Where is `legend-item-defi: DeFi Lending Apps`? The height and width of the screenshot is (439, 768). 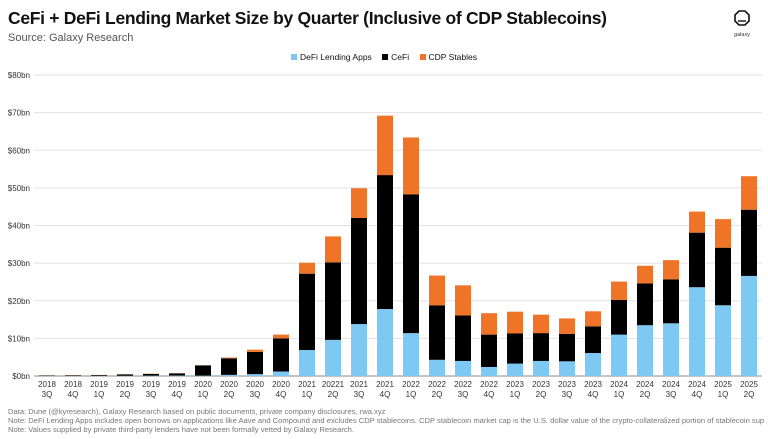 legend-item-defi: DeFi Lending Apps is located at coordinates (331, 57).